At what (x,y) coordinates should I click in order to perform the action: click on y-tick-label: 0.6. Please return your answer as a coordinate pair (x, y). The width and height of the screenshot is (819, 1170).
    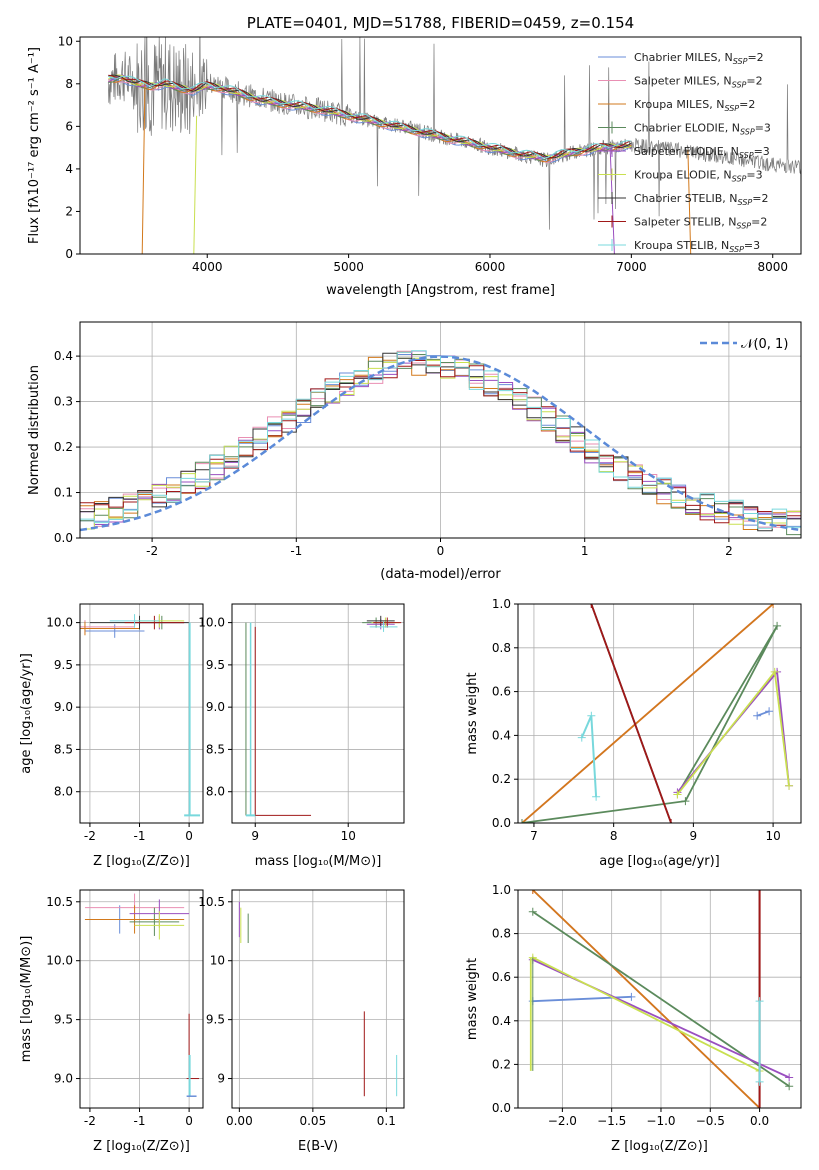
    Looking at the image, I should click on (501, 977).